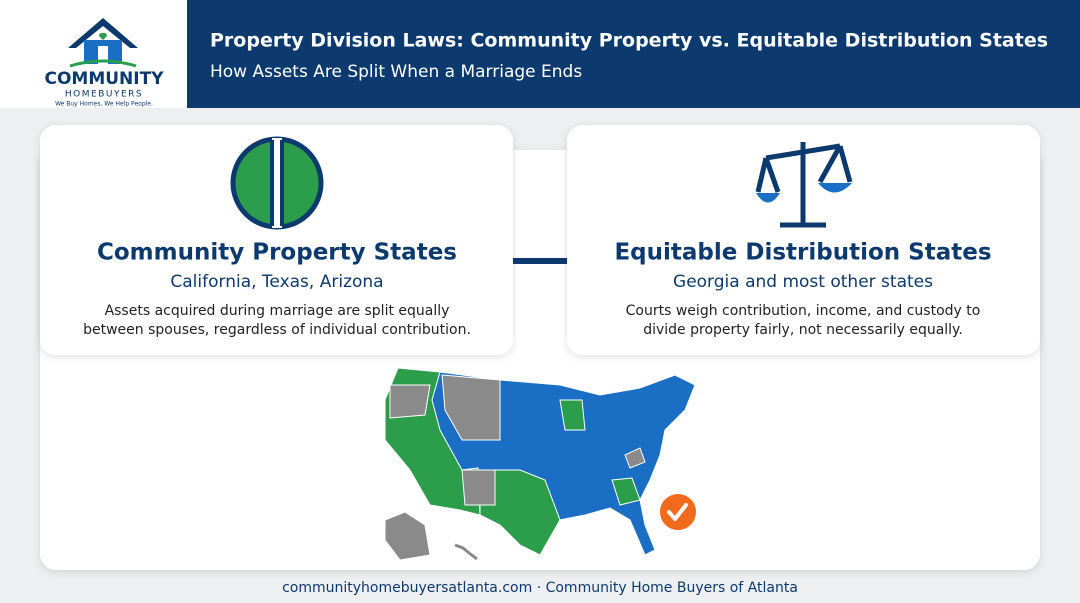 The height and width of the screenshot is (603, 1080). What do you see at coordinates (678, 512) in the screenshot?
I see `check-badge` at bounding box center [678, 512].